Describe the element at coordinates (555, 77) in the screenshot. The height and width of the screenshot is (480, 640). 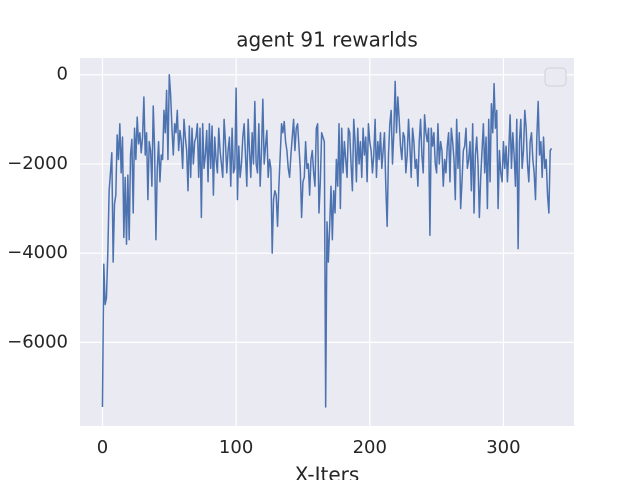
I see `legend-box` at that location.